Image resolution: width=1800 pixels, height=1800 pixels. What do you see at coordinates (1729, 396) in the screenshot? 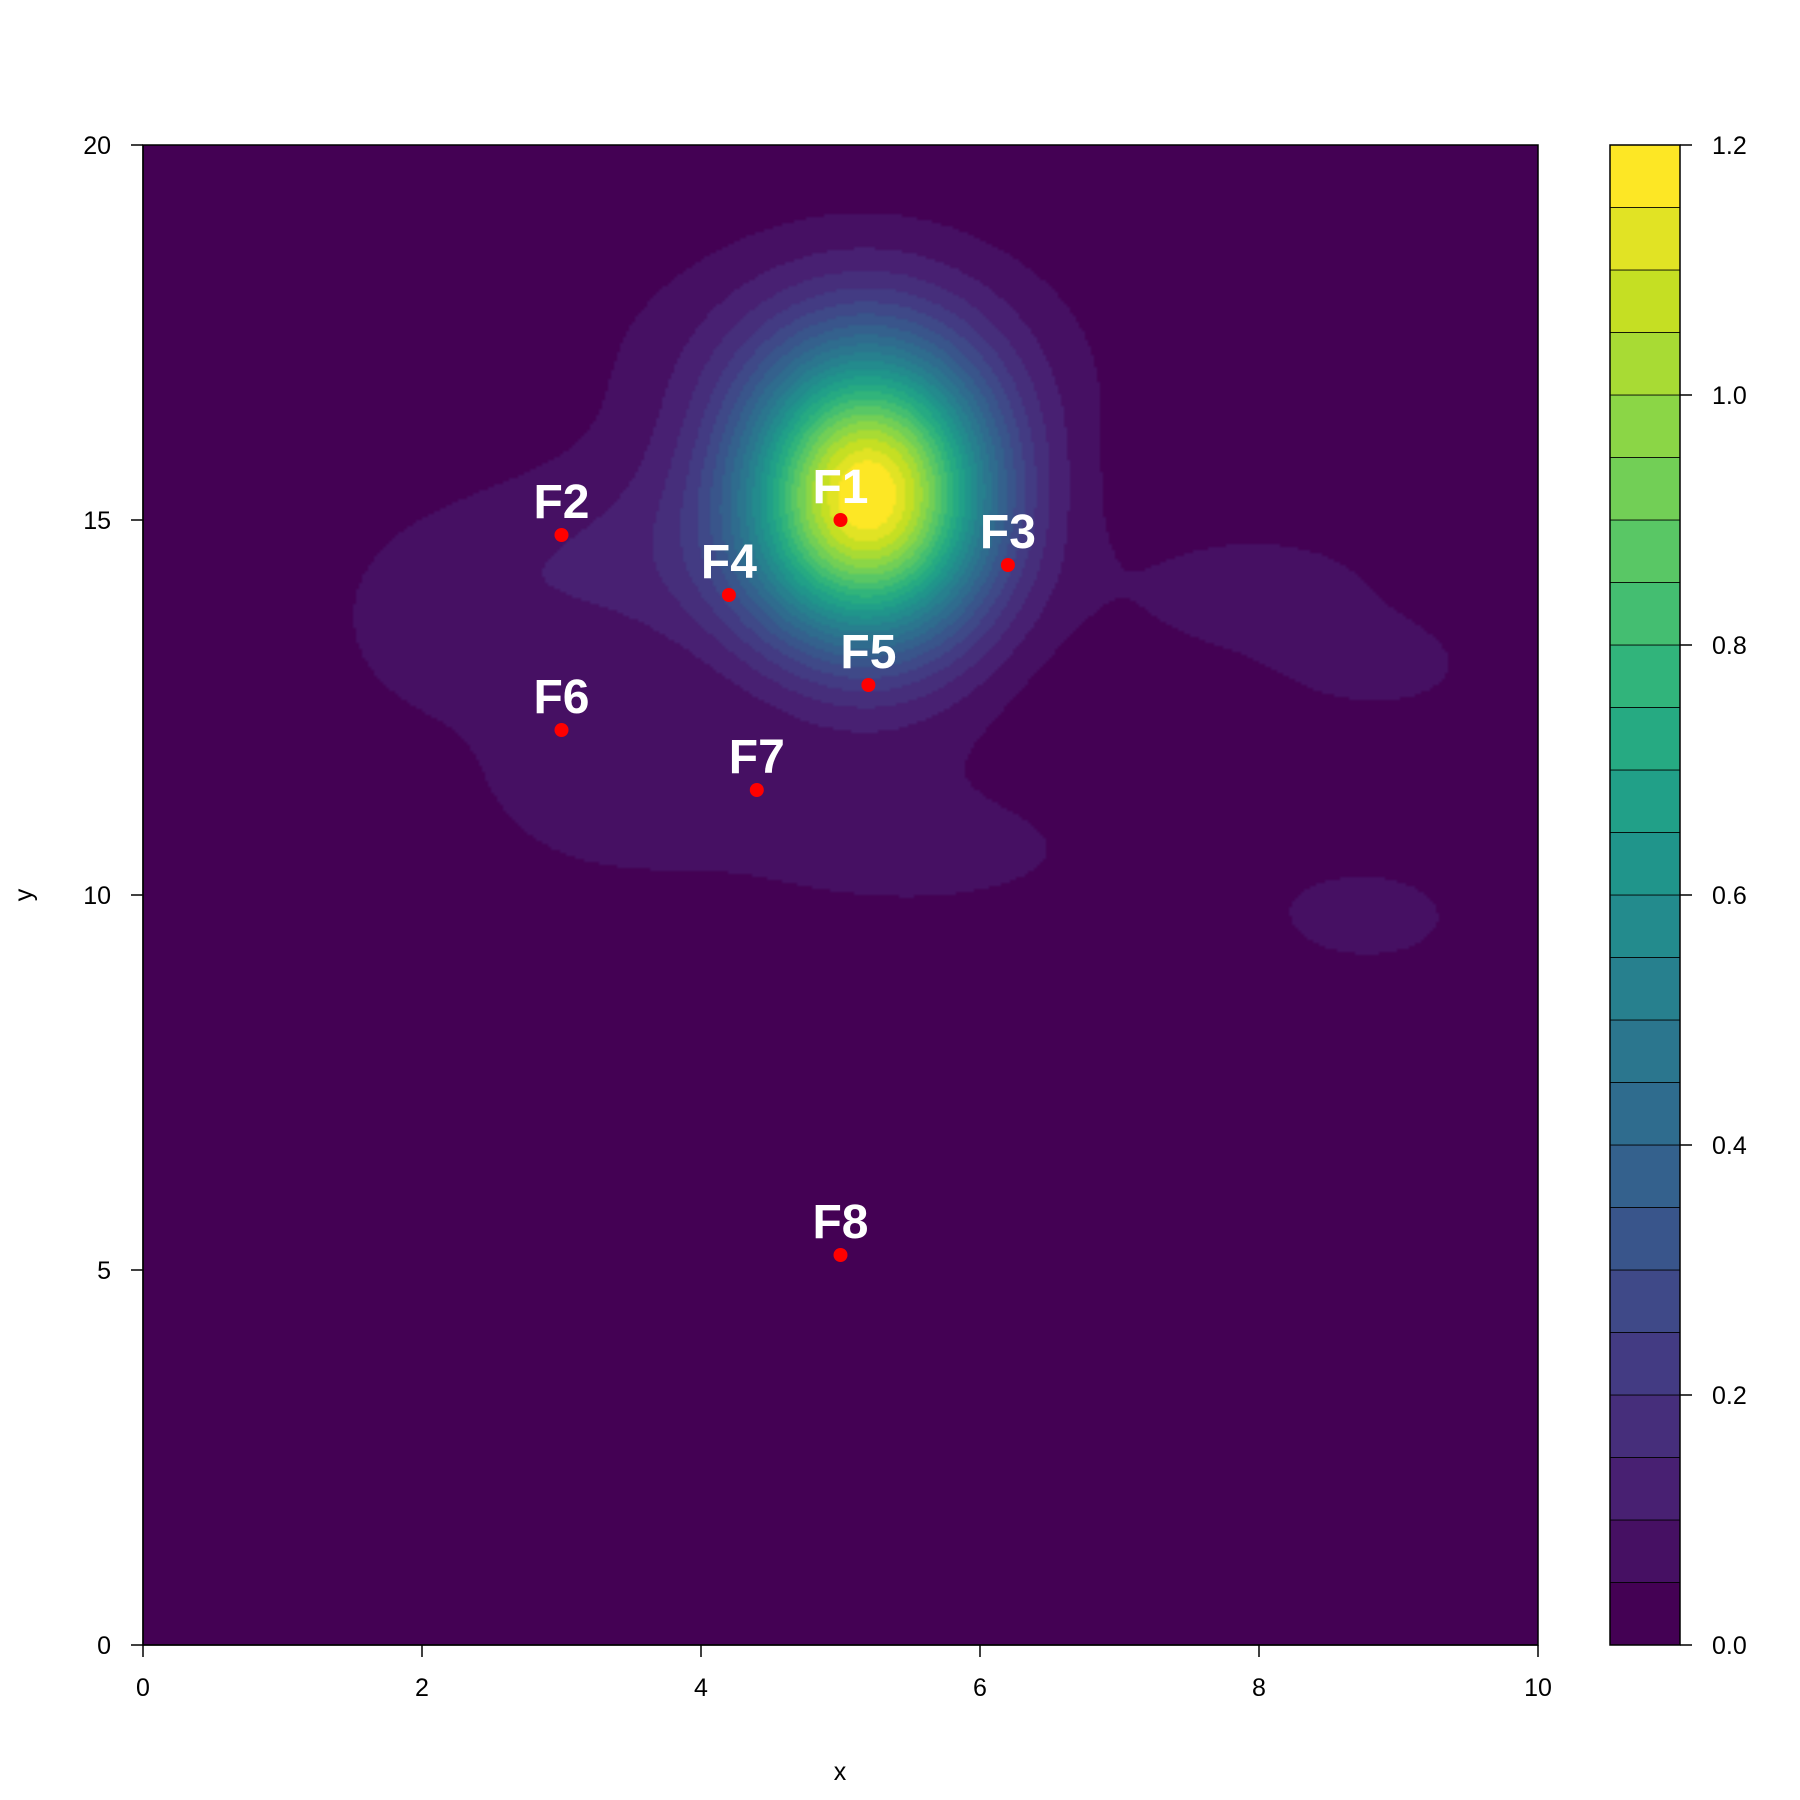
I see `colorbar-tick-label: 1.0` at bounding box center [1729, 396].